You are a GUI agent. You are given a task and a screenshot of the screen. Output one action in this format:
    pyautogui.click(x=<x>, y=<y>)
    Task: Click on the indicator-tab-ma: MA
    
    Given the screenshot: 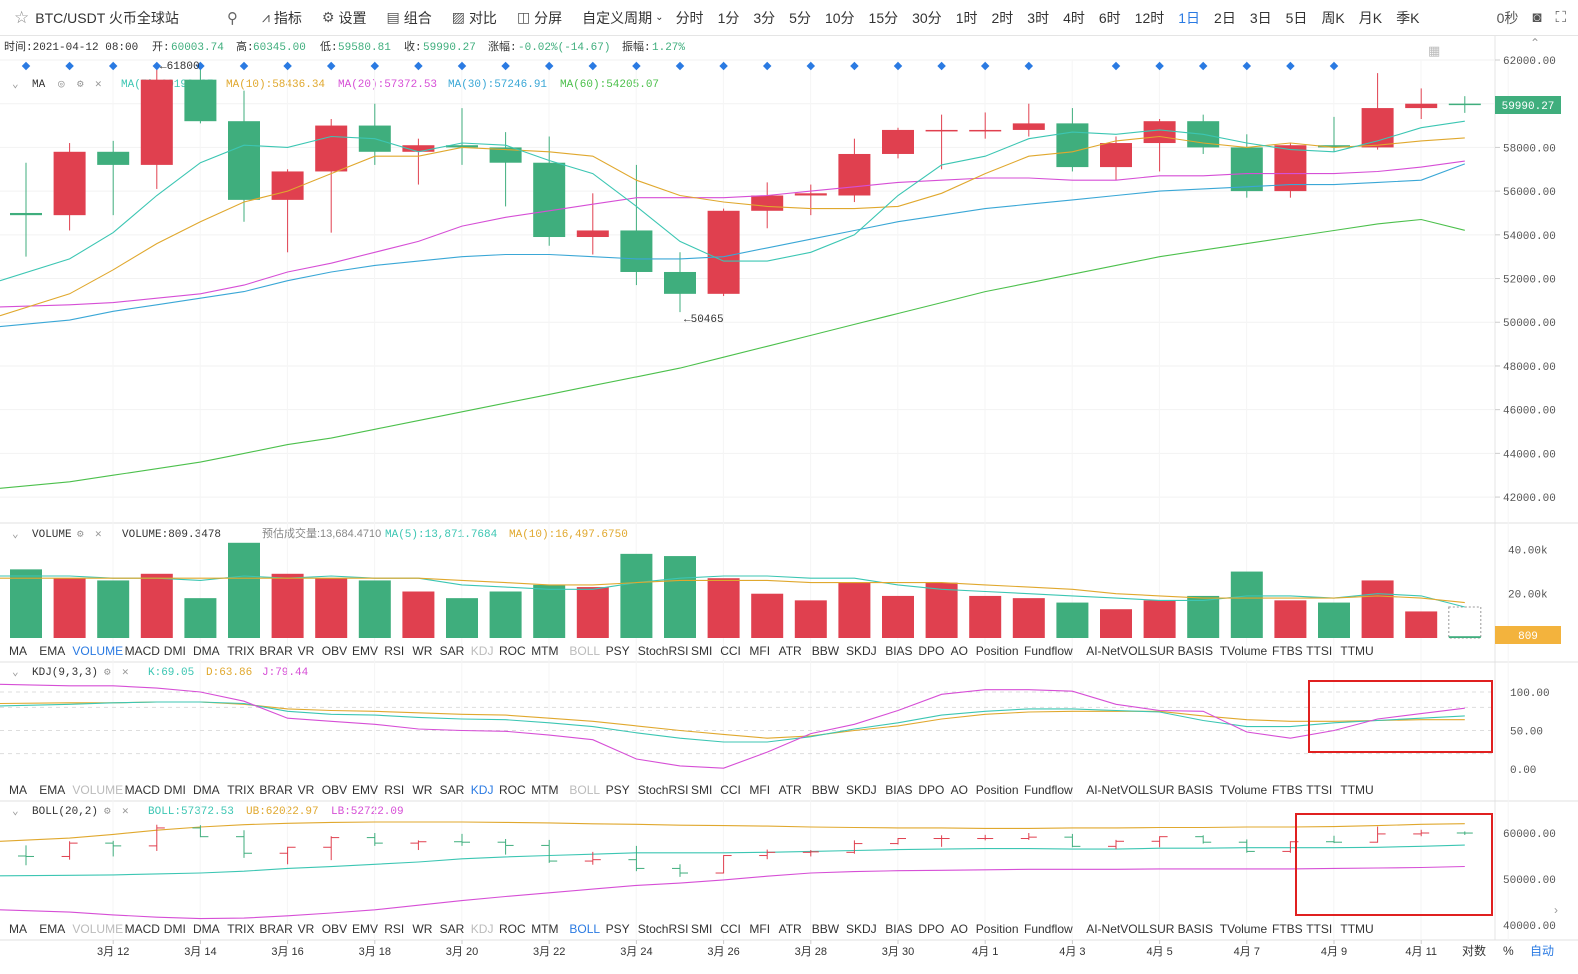 What is the action you would take?
    pyautogui.click(x=18, y=651)
    